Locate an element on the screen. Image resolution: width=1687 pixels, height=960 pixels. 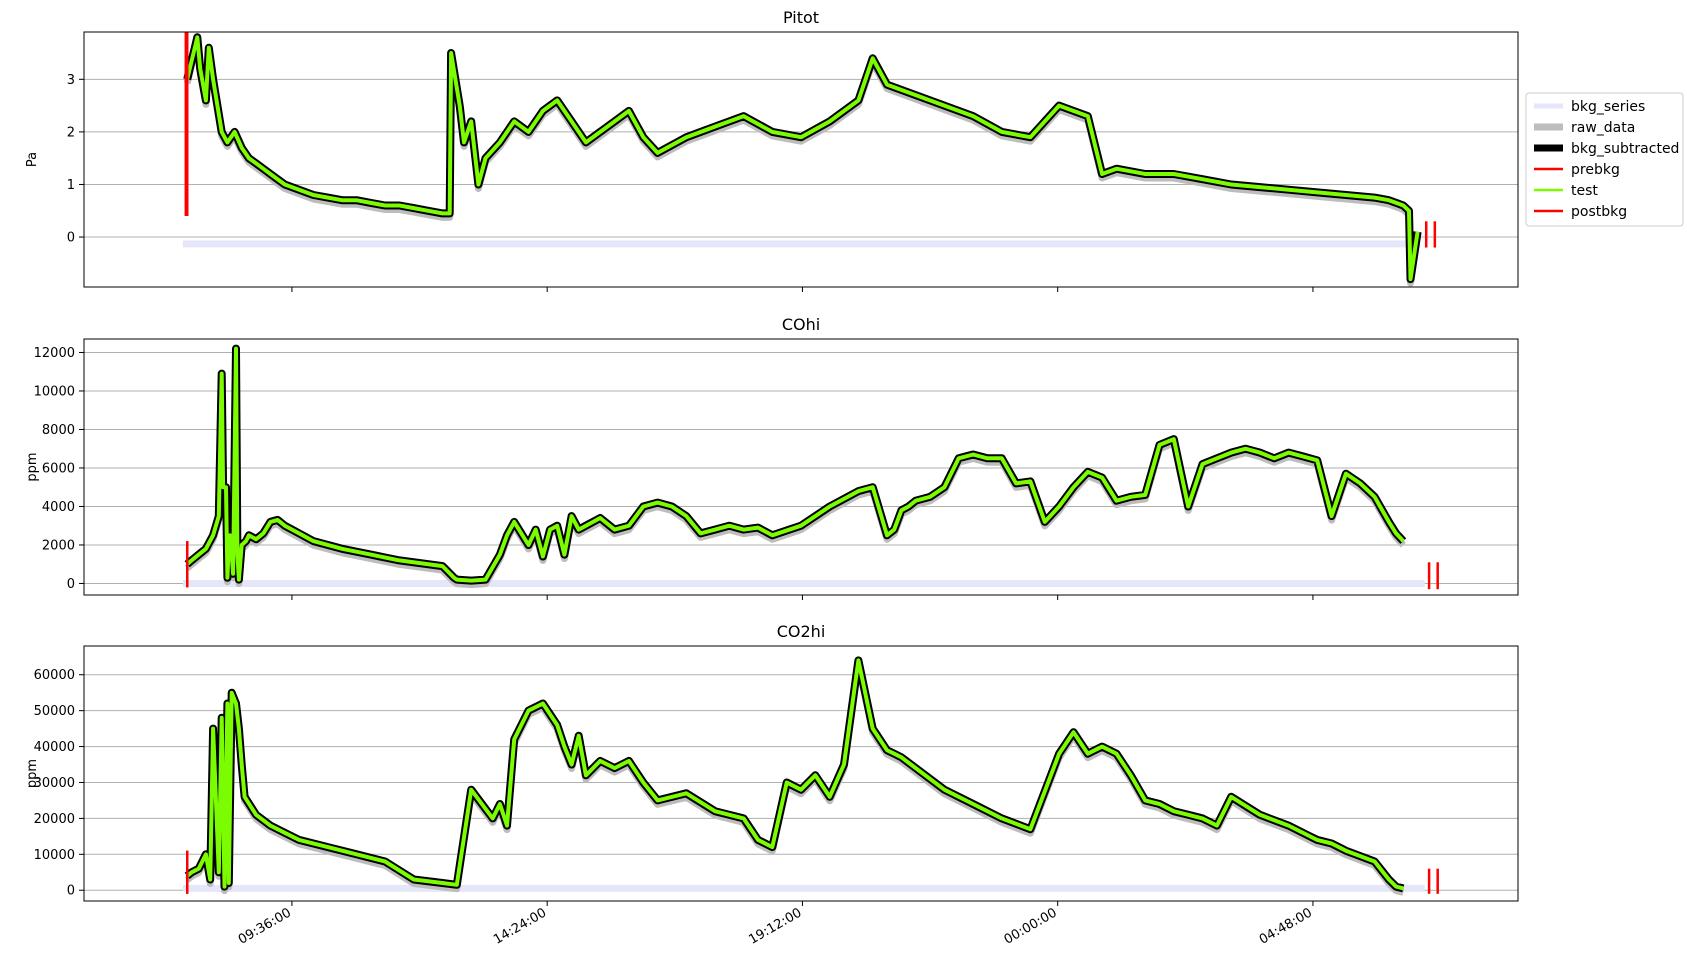
x-tick-label: 19:12:00 is located at coordinates (775, 926).